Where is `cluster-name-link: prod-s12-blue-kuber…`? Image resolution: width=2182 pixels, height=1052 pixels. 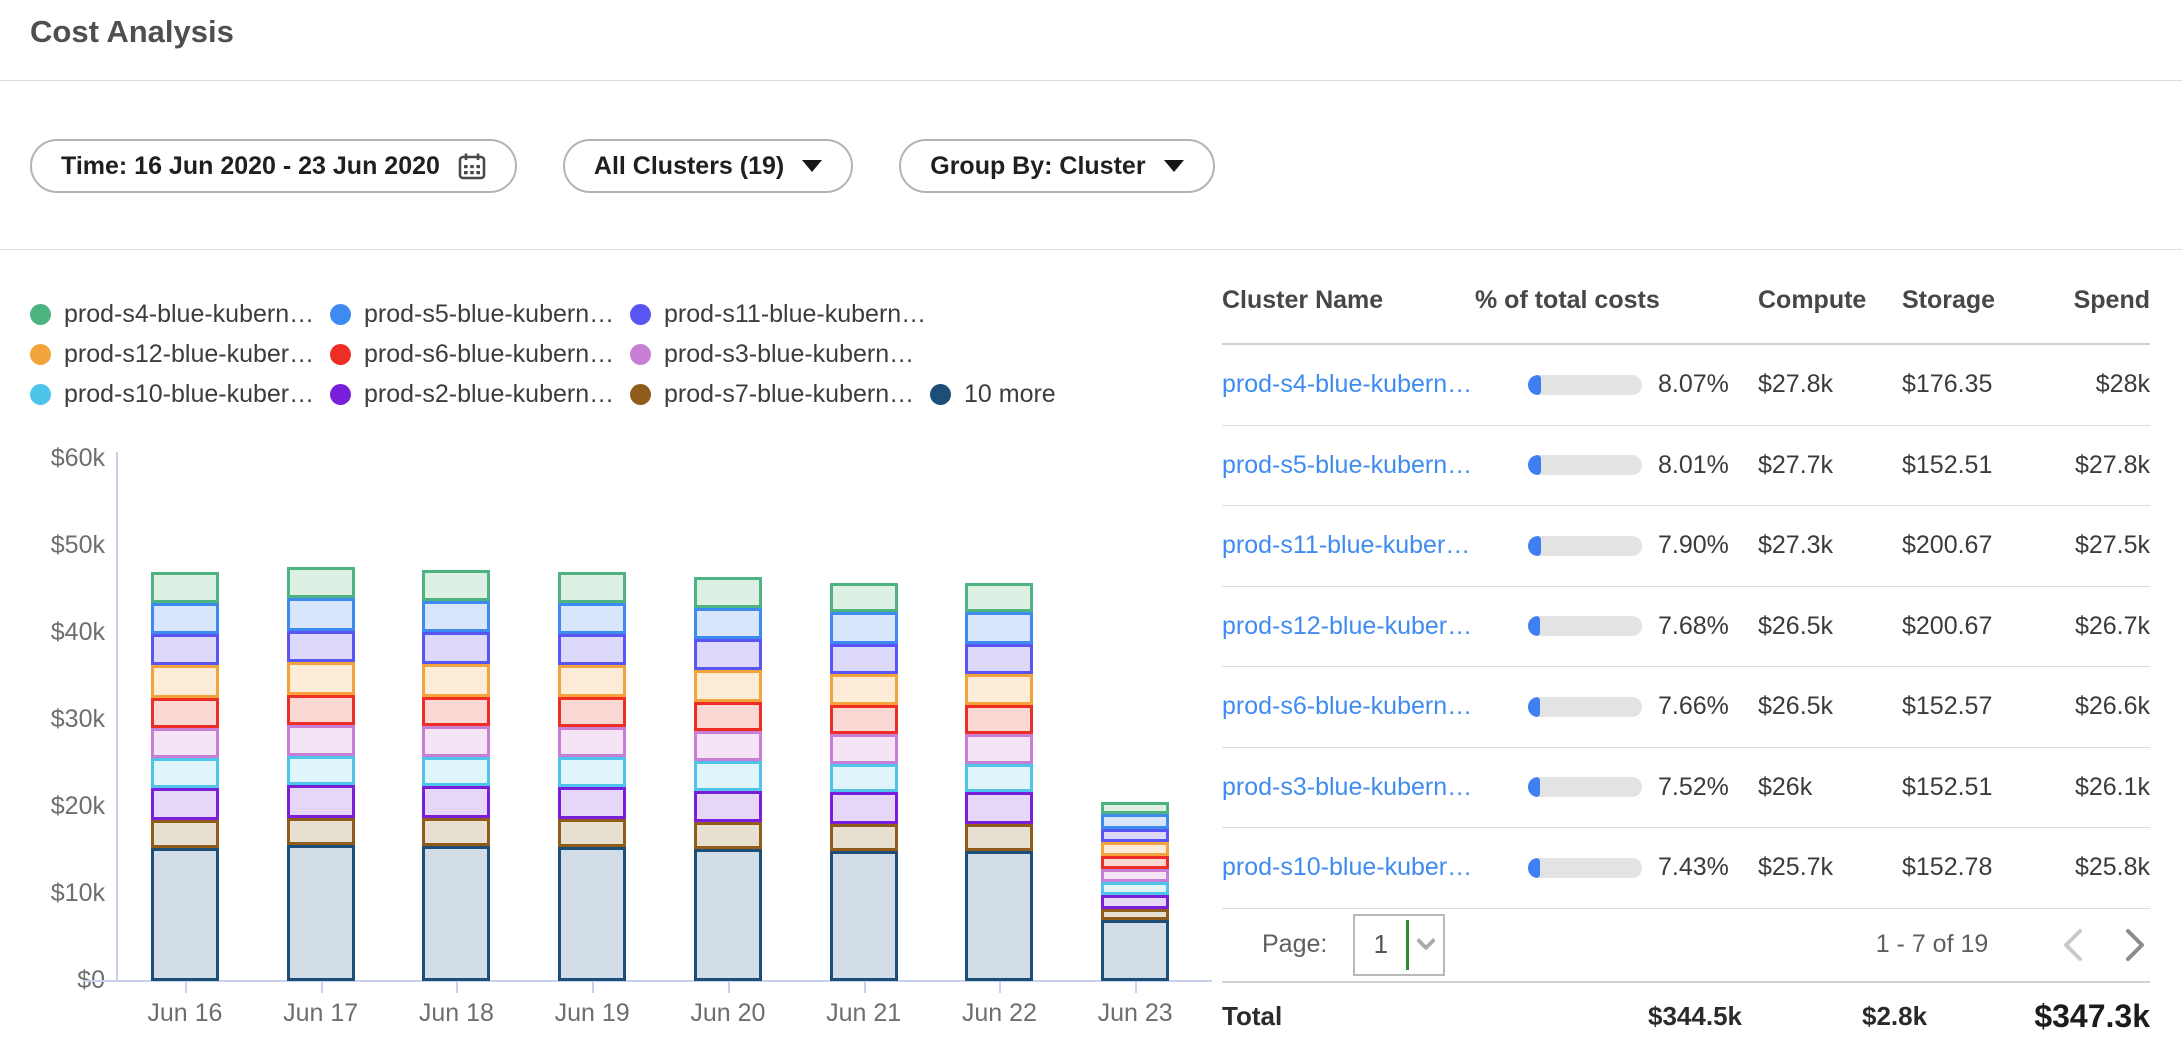
cluster-name-link: prod-s12-blue-kuber… is located at coordinates (1347, 625).